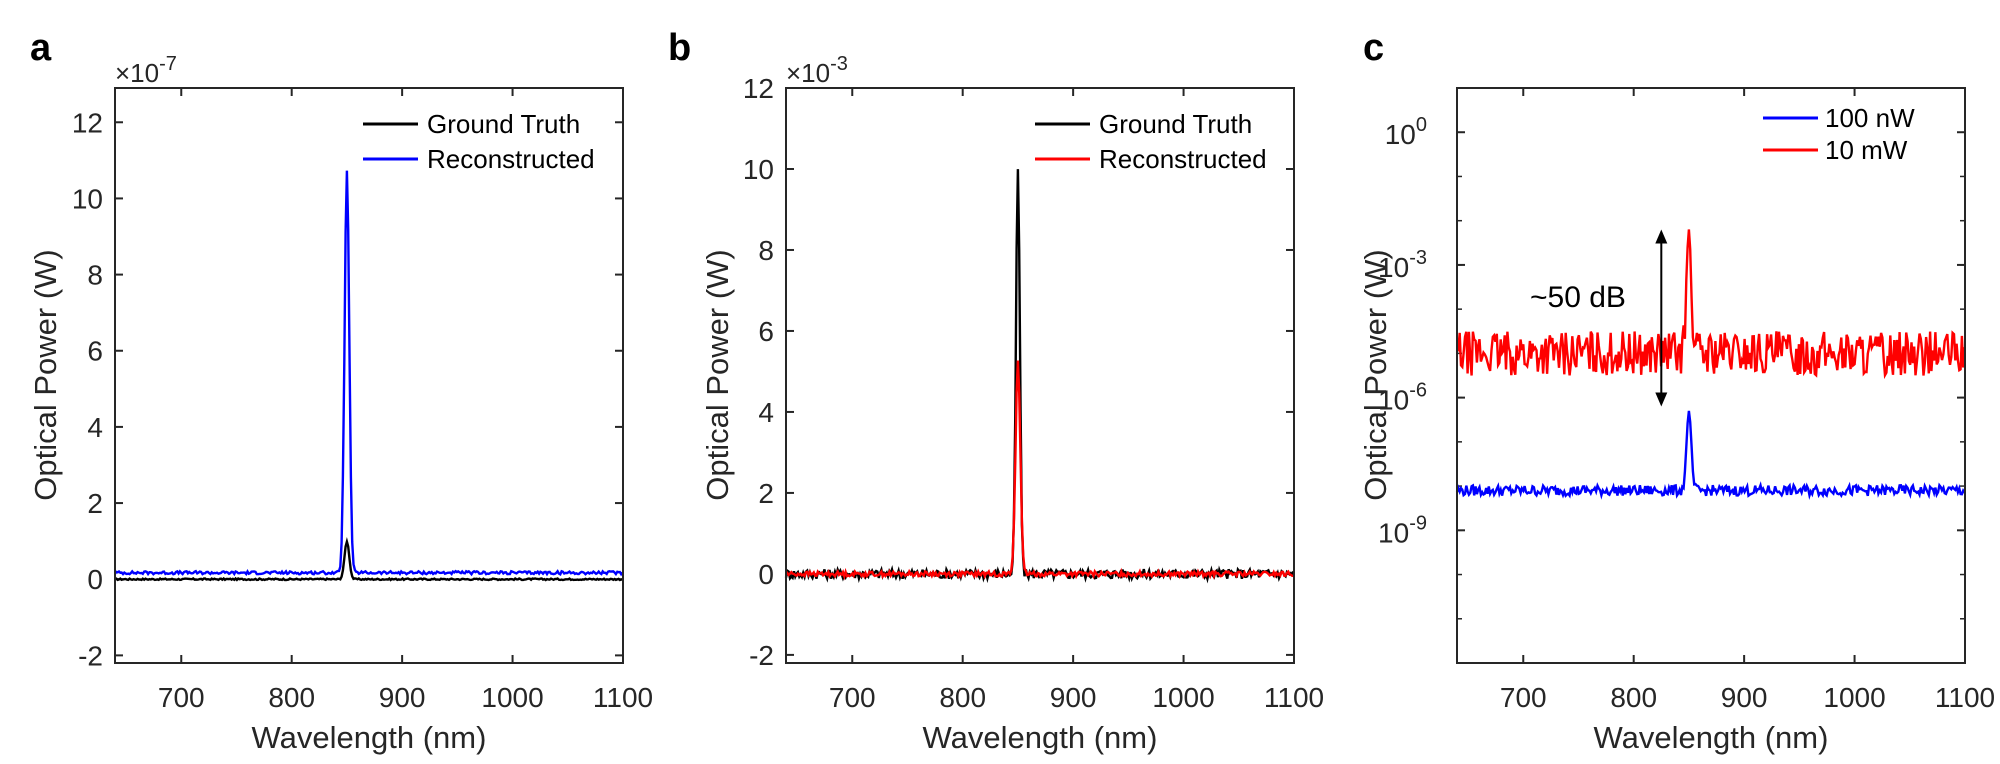  I want to click on y-multiplier-a: ×10⁻⁷, so click(146, 70).